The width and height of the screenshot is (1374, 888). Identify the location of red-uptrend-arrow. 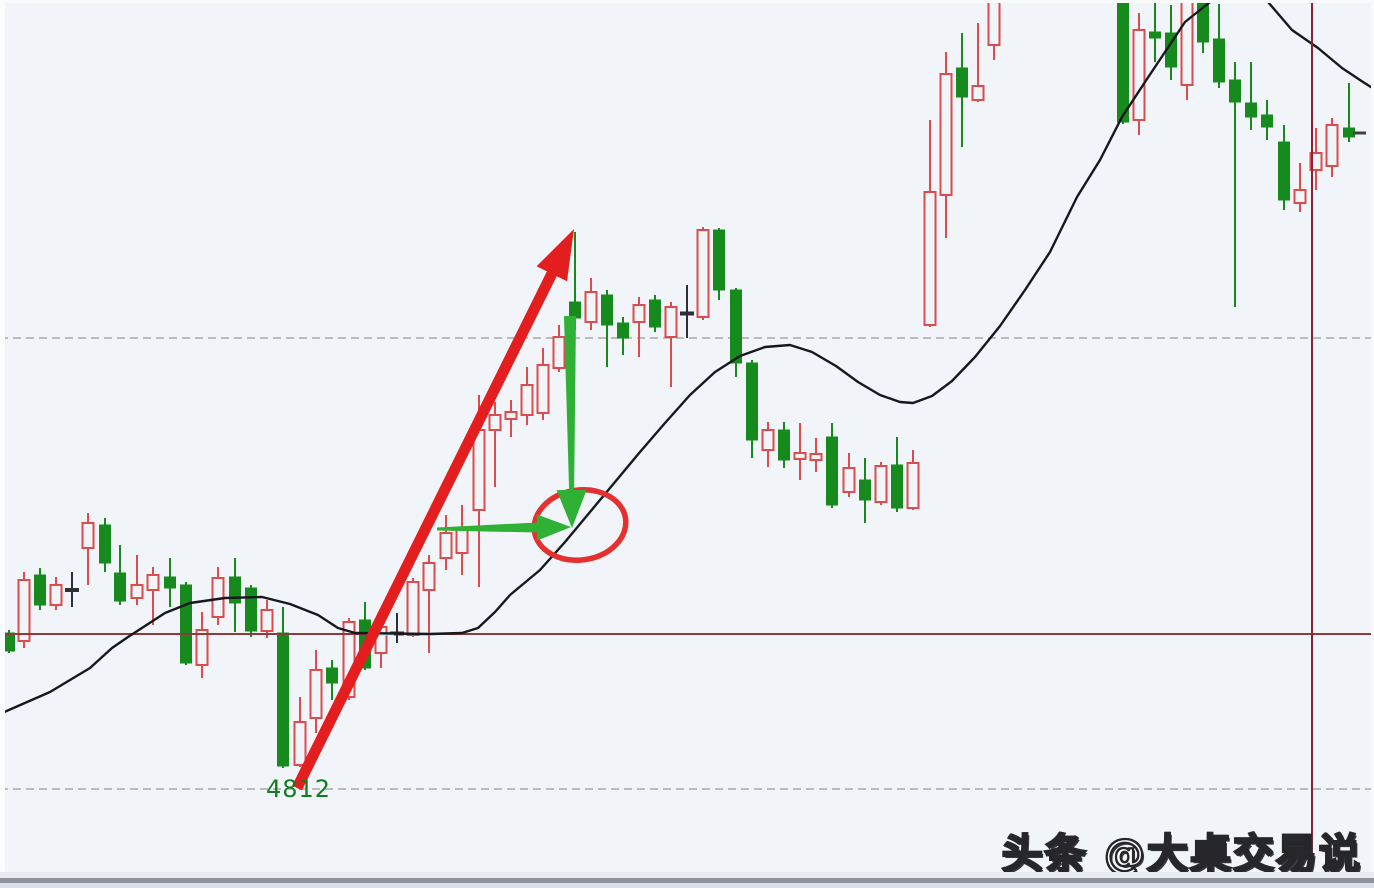
(433, 510).